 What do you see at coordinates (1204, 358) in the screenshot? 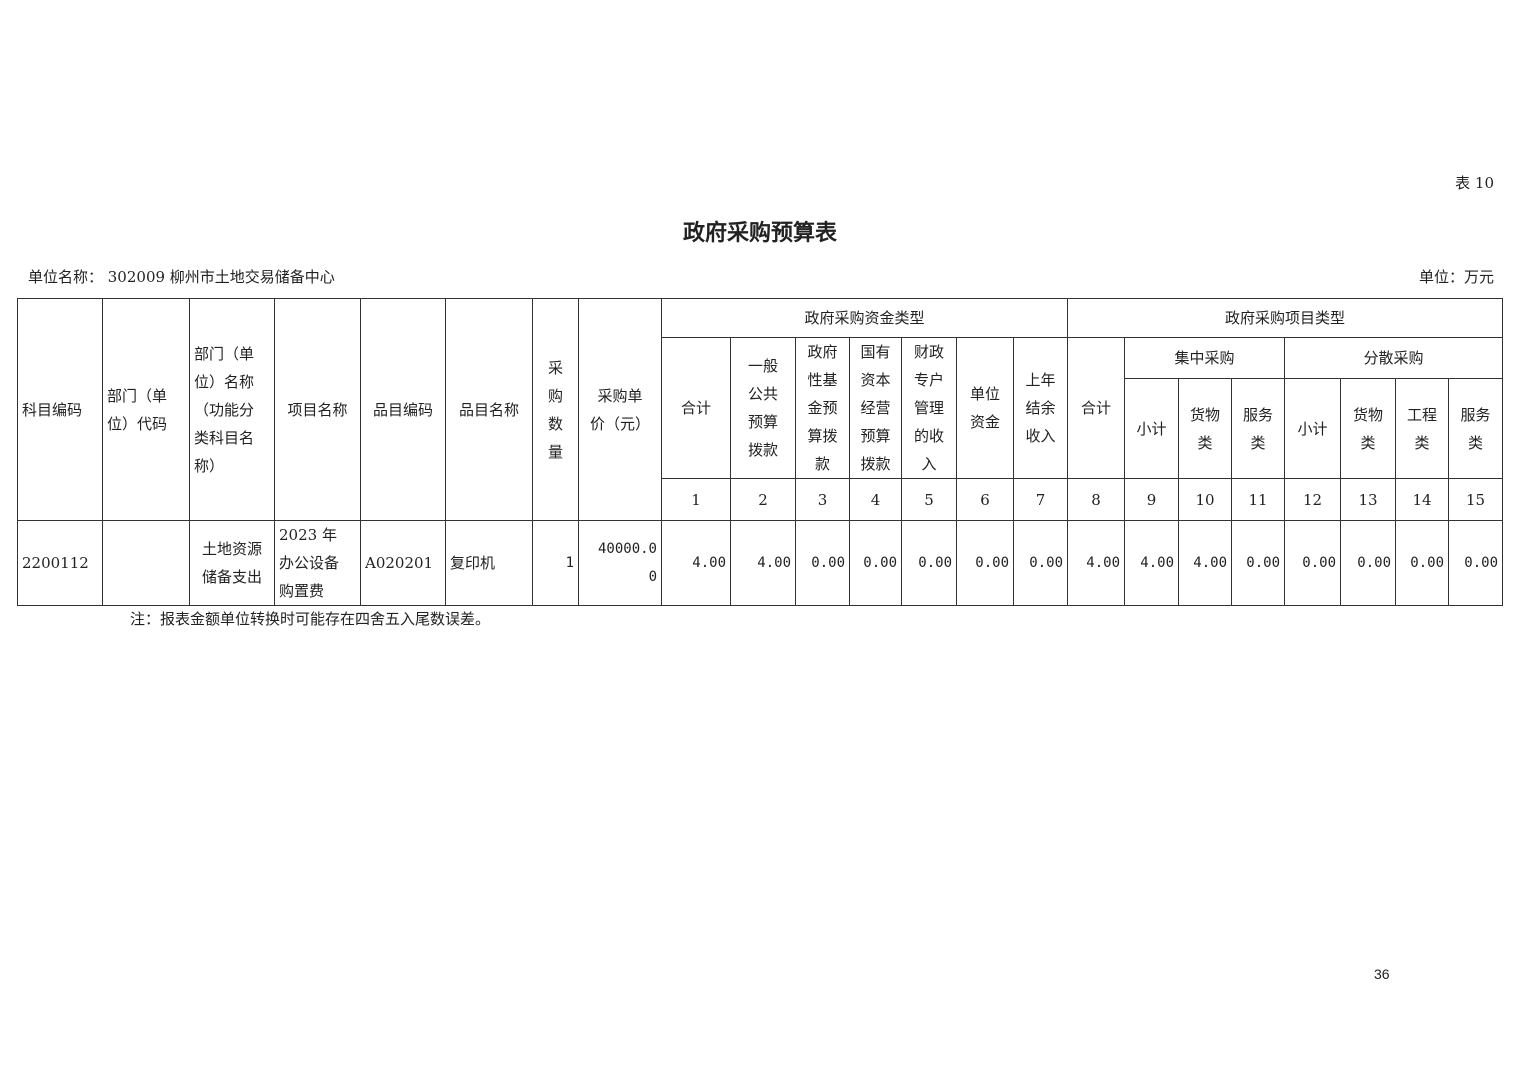
I see `header-central: 集中采购` at bounding box center [1204, 358].